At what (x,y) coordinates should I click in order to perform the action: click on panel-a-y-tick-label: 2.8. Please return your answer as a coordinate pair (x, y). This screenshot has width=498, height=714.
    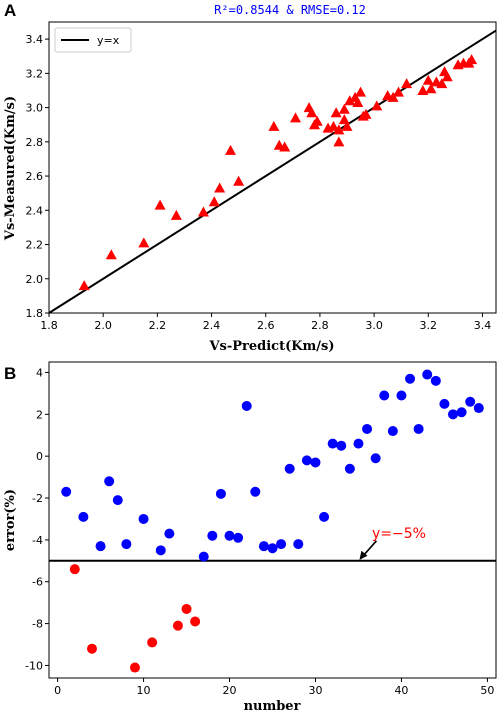
    Looking at the image, I should click on (35, 142).